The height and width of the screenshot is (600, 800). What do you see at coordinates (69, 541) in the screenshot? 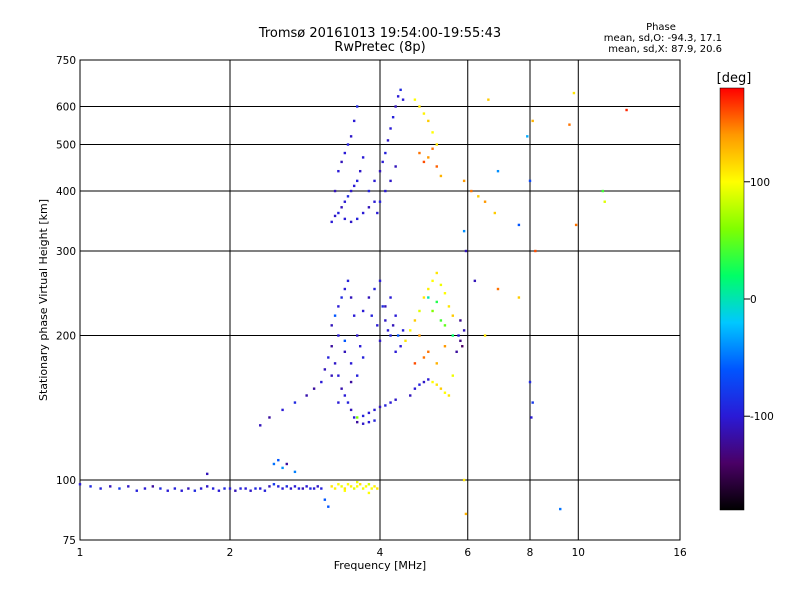
I see `y-tick-label: 75` at bounding box center [69, 541].